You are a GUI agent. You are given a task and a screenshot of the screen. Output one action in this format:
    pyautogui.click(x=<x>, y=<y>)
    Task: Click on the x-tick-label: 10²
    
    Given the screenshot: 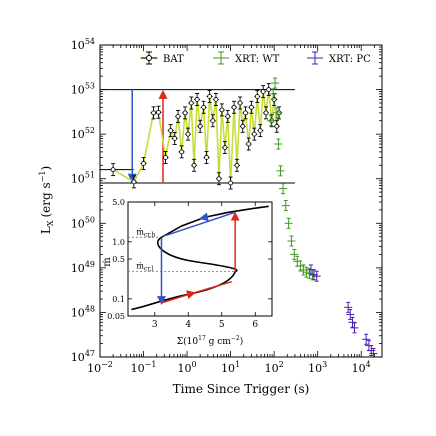 What is the action you would take?
    pyautogui.click(x=274, y=367)
    